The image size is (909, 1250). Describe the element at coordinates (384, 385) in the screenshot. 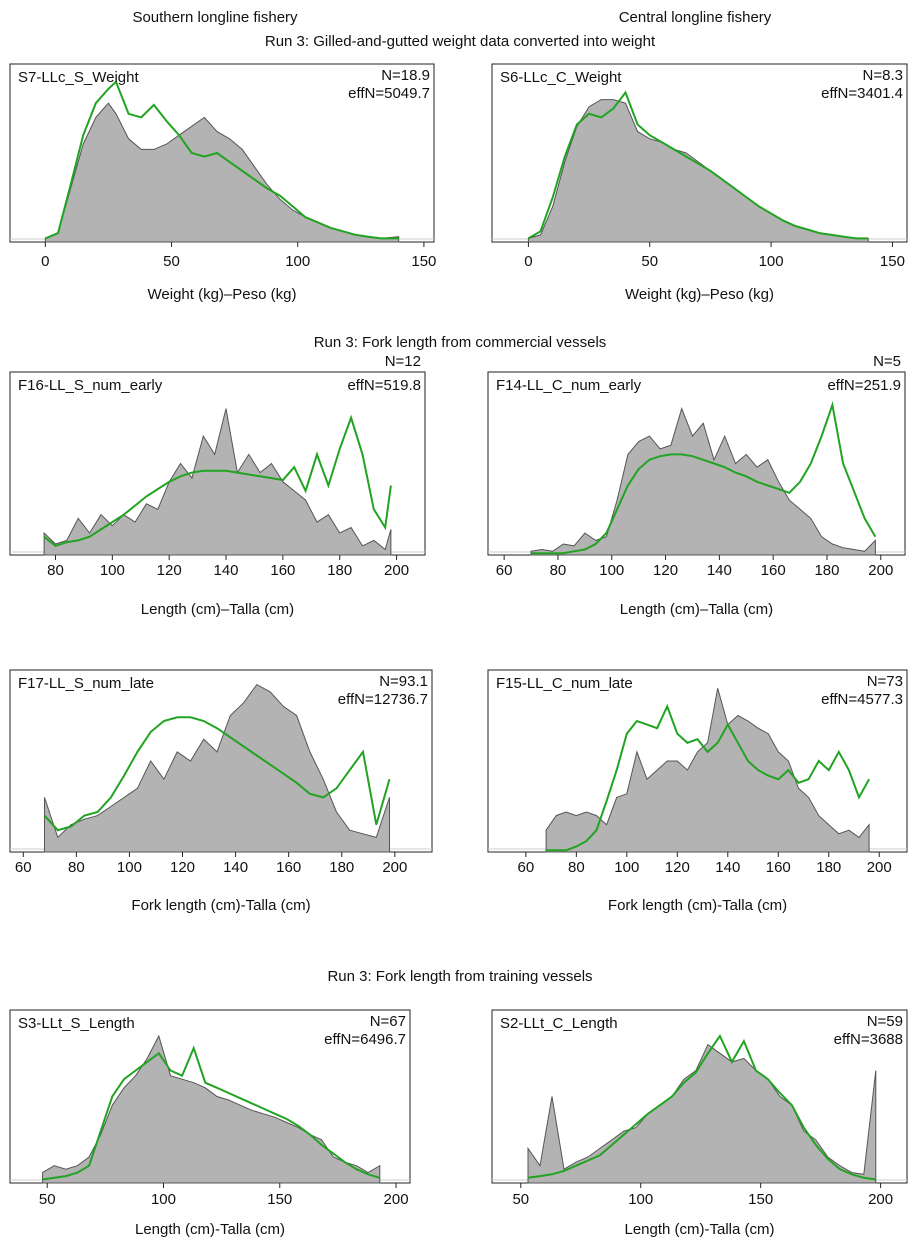

I see `effn-label: effN=519.8` at that location.